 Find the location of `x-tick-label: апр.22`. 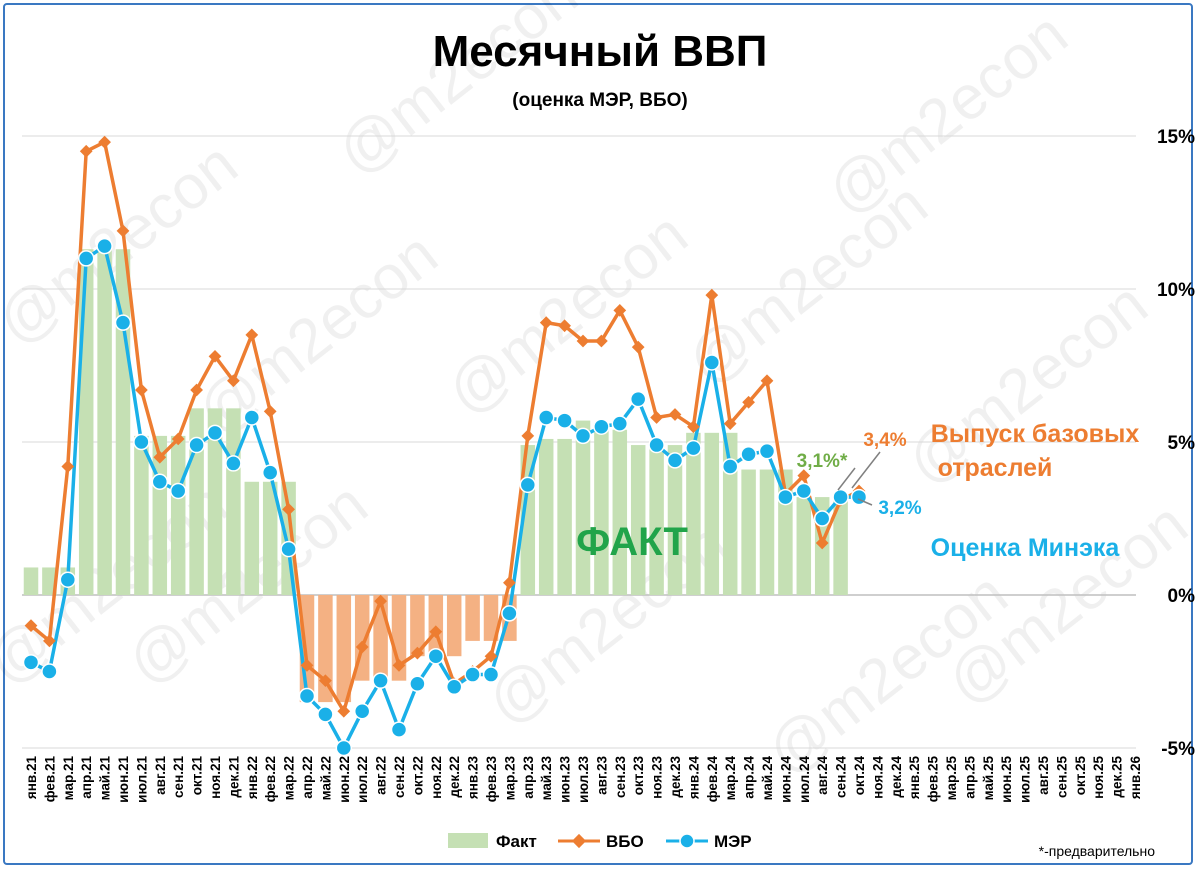

x-tick-label: апр.22 is located at coordinates (307, 777).